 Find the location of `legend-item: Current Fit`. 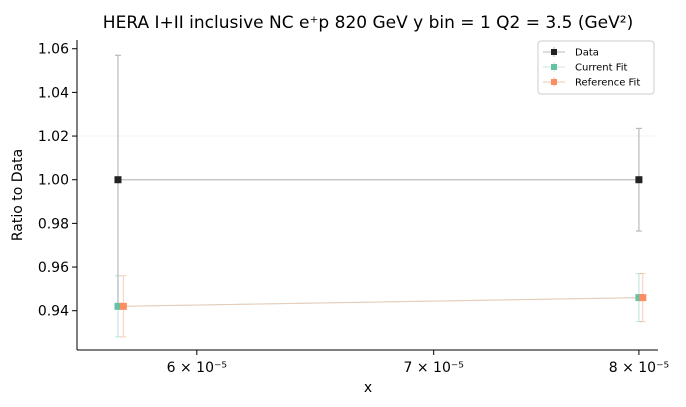

legend-item: Current Fit is located at coordinates (585, 68).